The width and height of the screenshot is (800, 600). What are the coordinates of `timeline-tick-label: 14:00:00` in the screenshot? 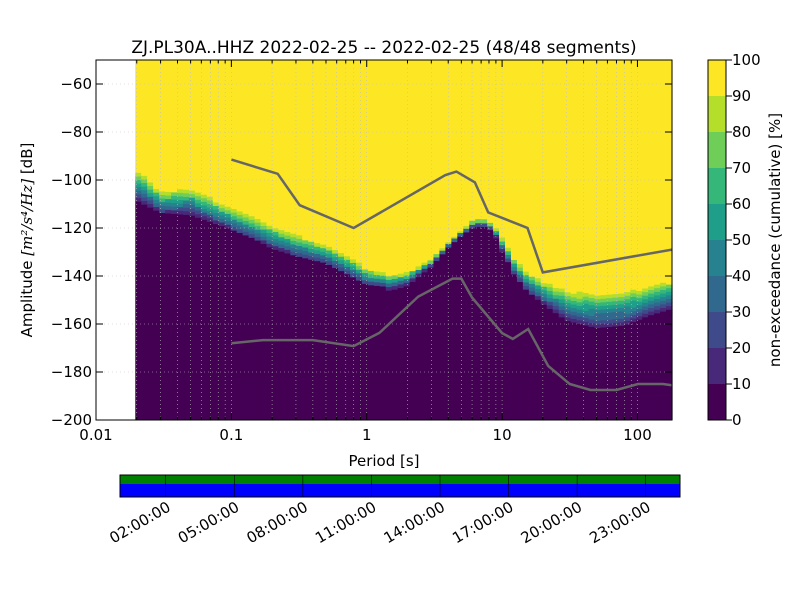 It's located at (414, 522).